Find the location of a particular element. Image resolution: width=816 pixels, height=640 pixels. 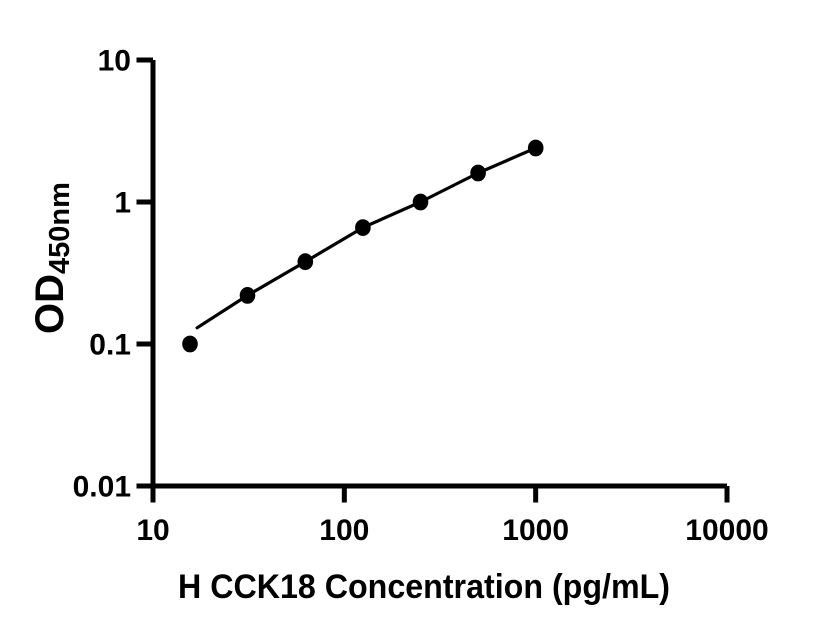

y-axis-title-main-text: OD is located at coordinates (50, 304).